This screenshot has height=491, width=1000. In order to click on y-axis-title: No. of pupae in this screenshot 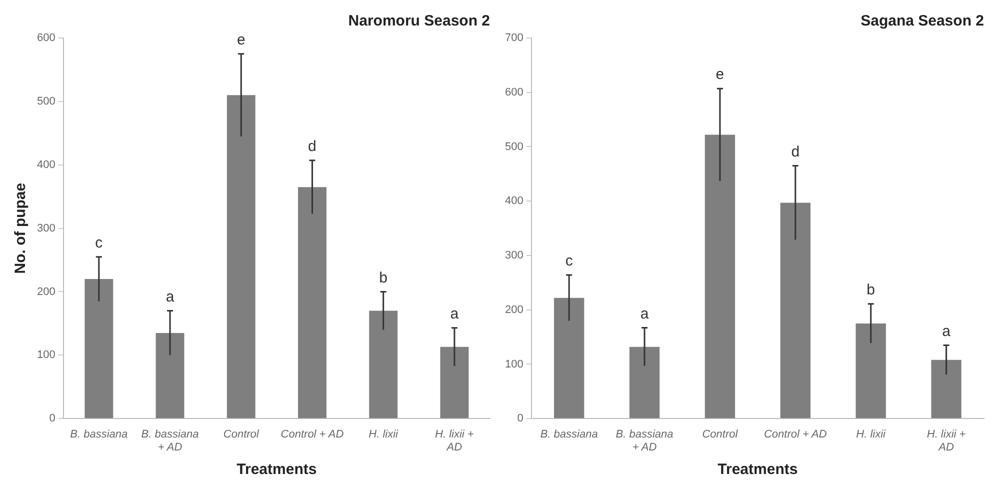, I will do `click(21, 228)`.